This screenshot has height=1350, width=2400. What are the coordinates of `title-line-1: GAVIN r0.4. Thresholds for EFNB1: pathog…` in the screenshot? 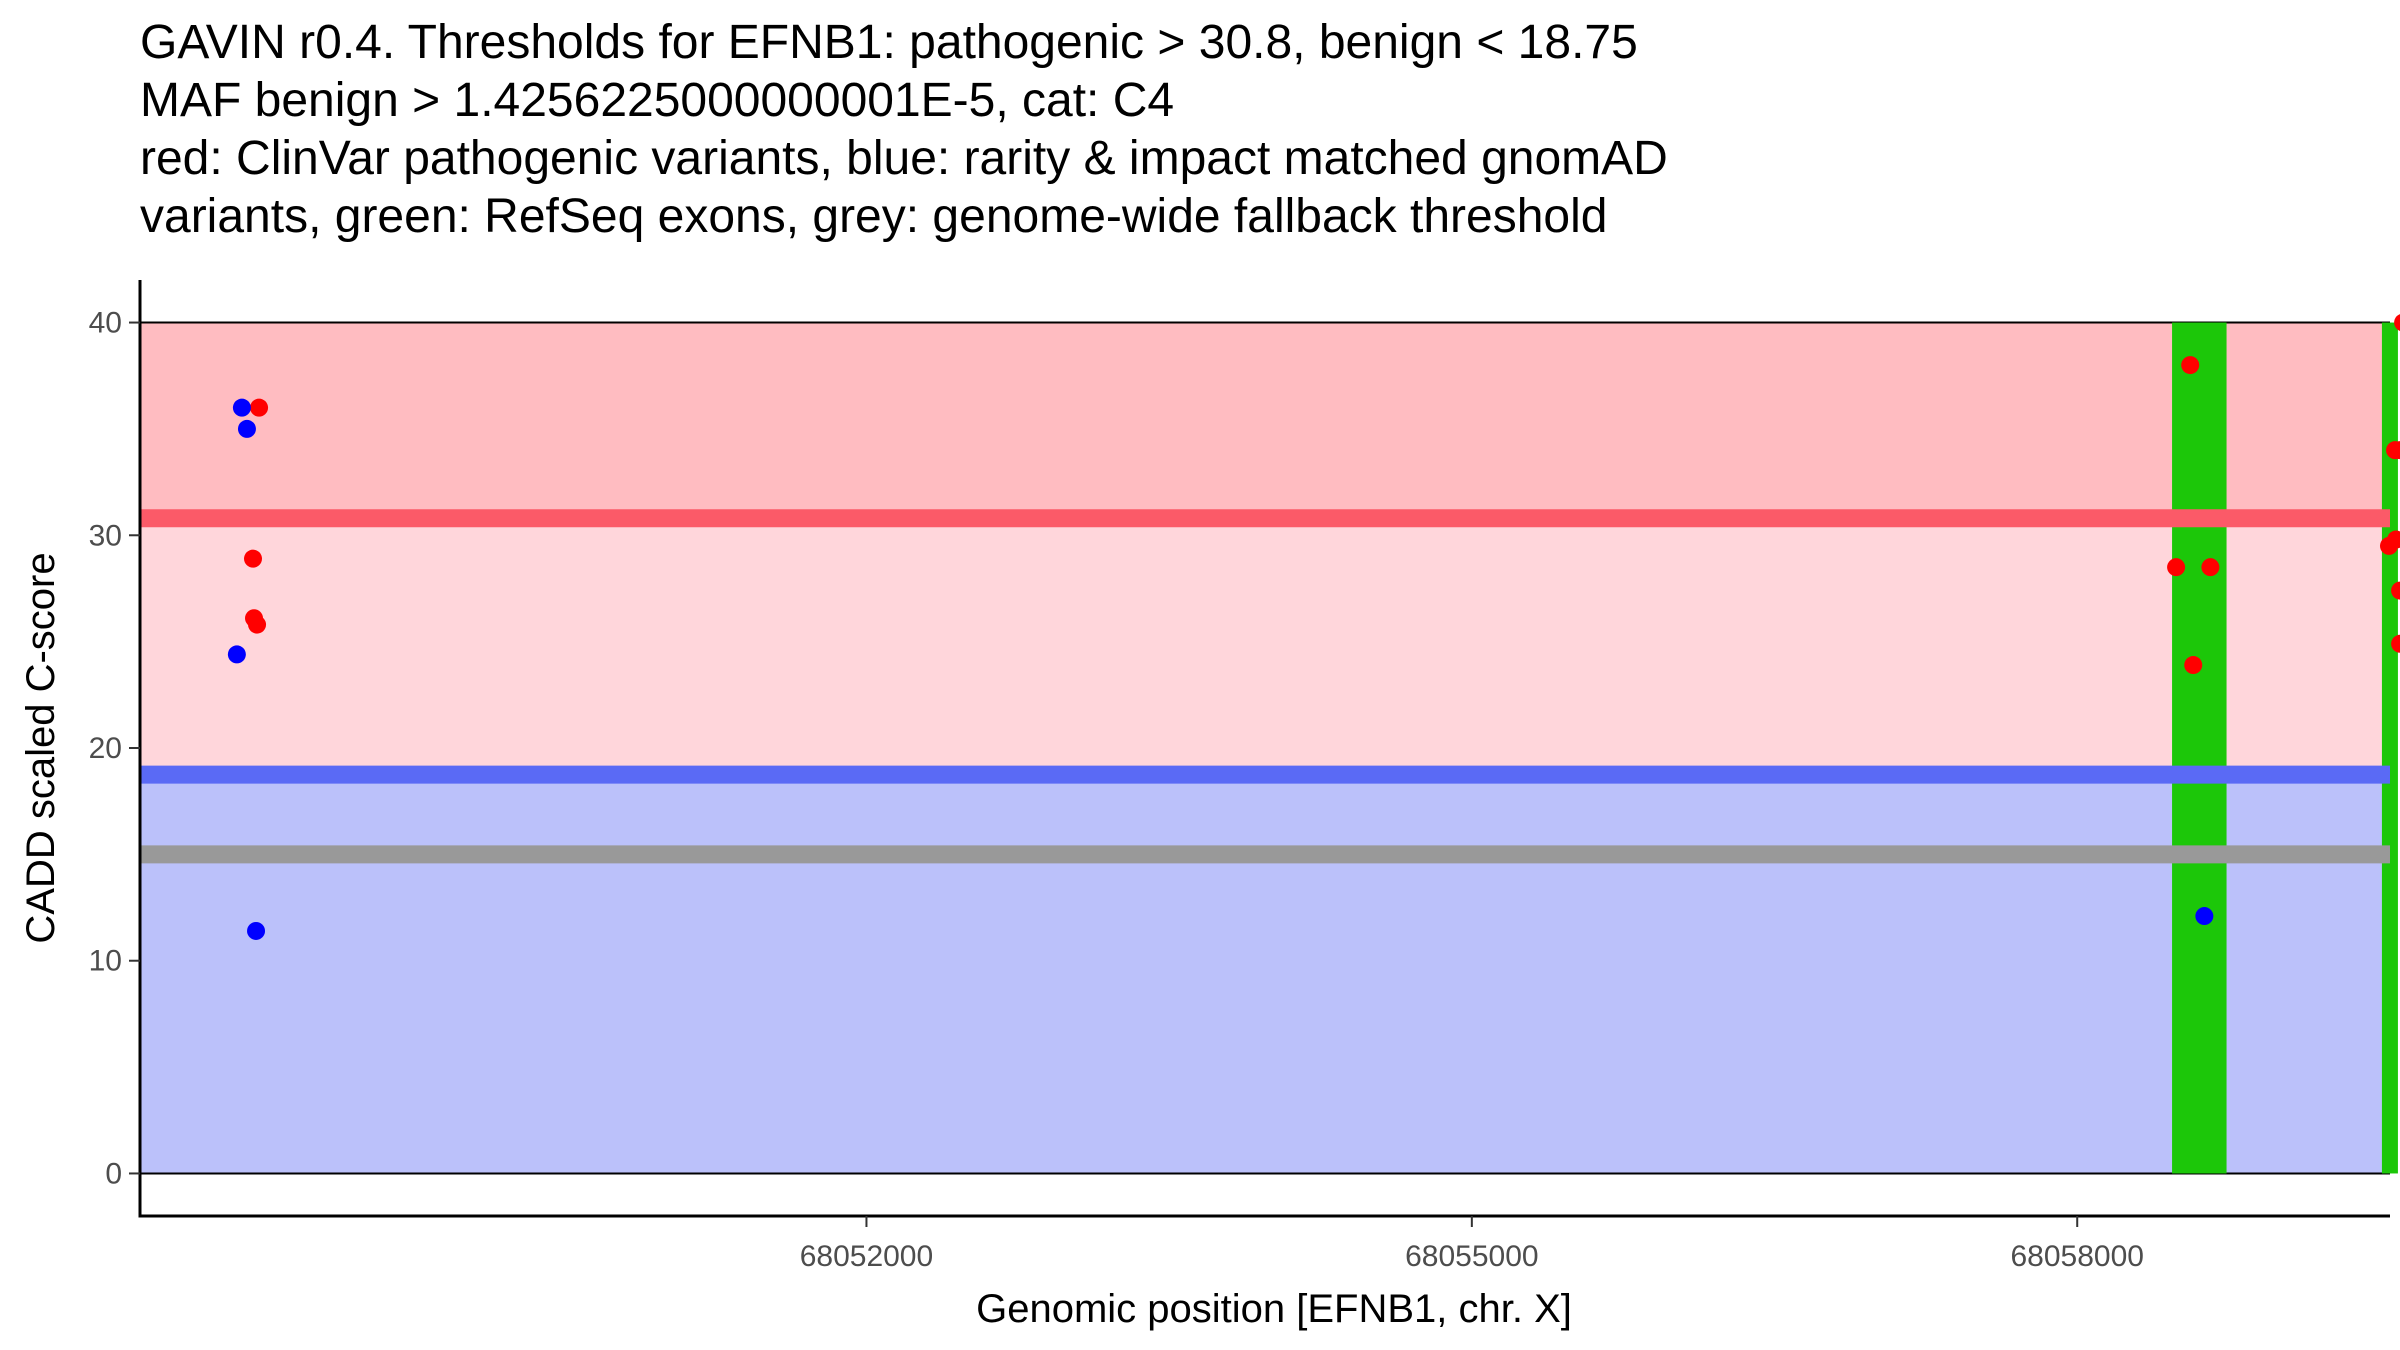 It's located at (889, 42).